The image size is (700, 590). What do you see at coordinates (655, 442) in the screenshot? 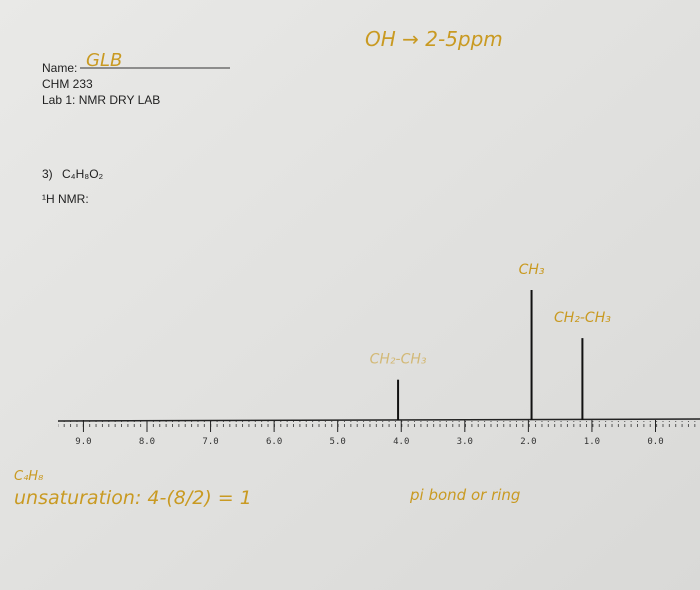
I see `x-tick-label: 0.0` at bounding box center [655, 442].